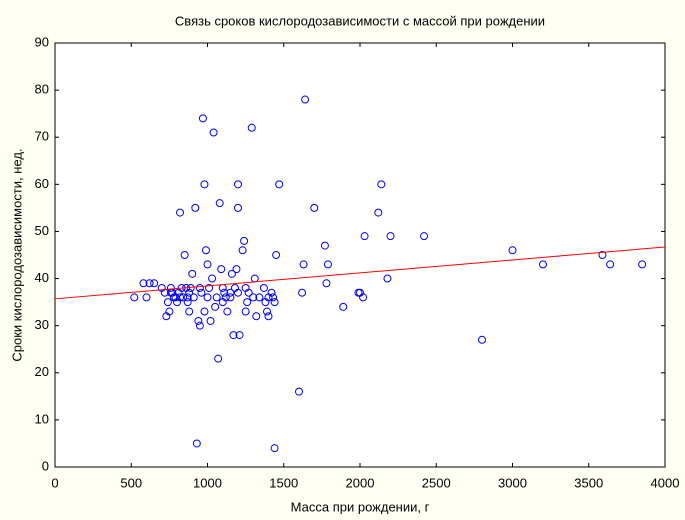 This screenshot has height=520, width=685. What do you see at coordinates (45, 465) in the screenshot?
I see `y-tick-label: 0` at bounding box center [45, 465].